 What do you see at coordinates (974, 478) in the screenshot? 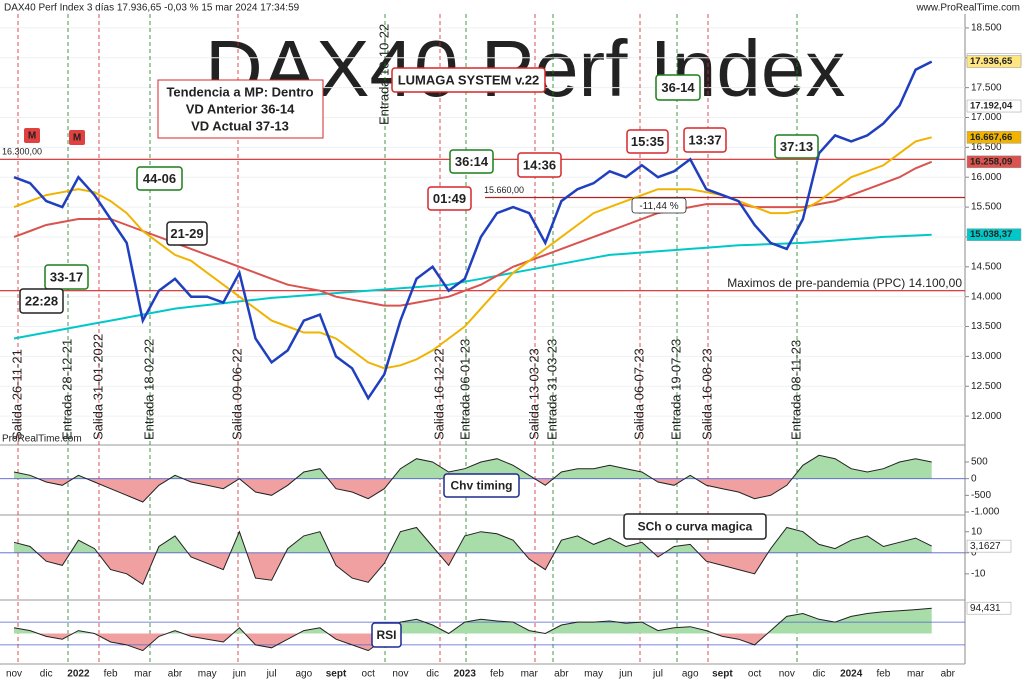
I see `y-tick-label: 0` at bounding box center [974, 478].